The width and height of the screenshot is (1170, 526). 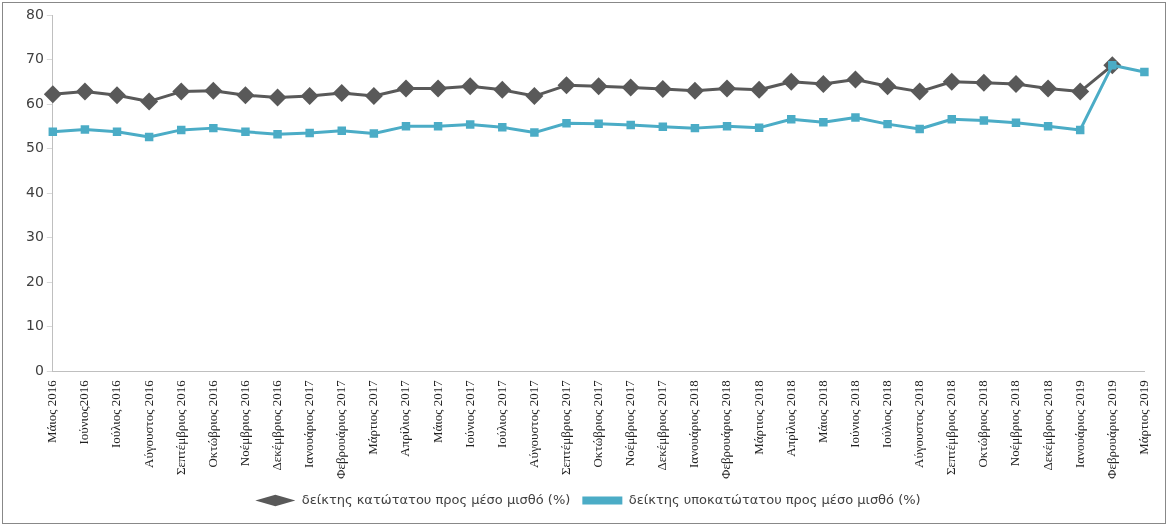 What do you see at coordinates (52, 411) in the screenshot?
I see `x-tick-label: Μάιος 2016` at bounding box center [52, 411].